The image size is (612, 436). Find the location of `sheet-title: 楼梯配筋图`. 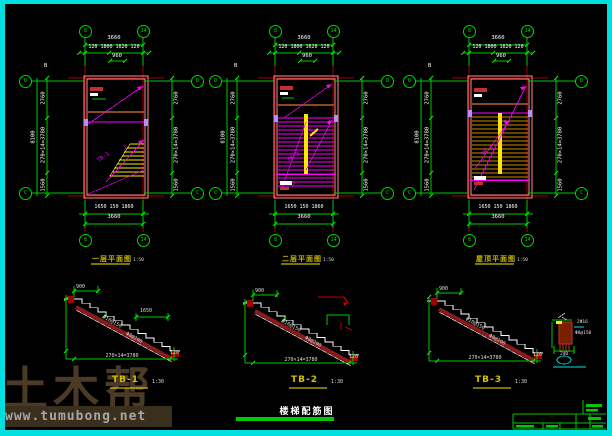

sheet-title: 楼梯配筋图 is located at coordinates (307, 412).